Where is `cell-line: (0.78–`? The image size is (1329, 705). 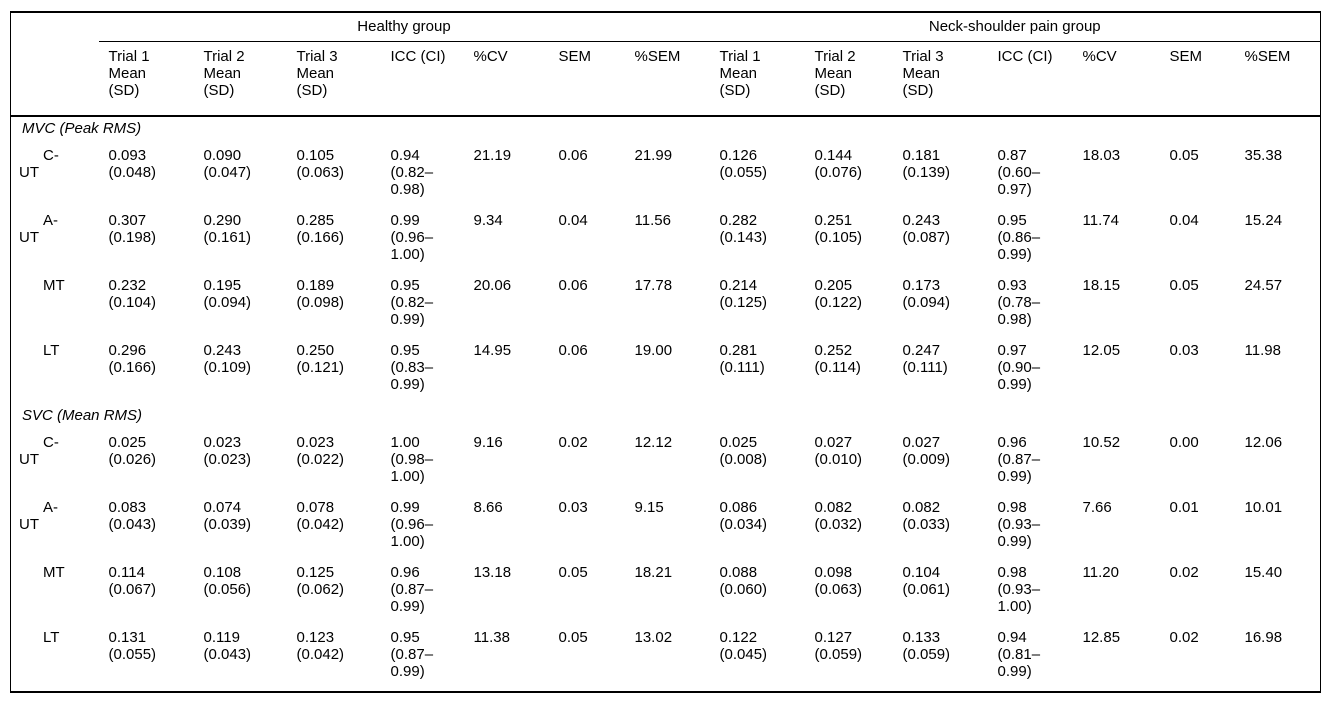 cell-line: (0.78– is located at coordinates (1019, 302).